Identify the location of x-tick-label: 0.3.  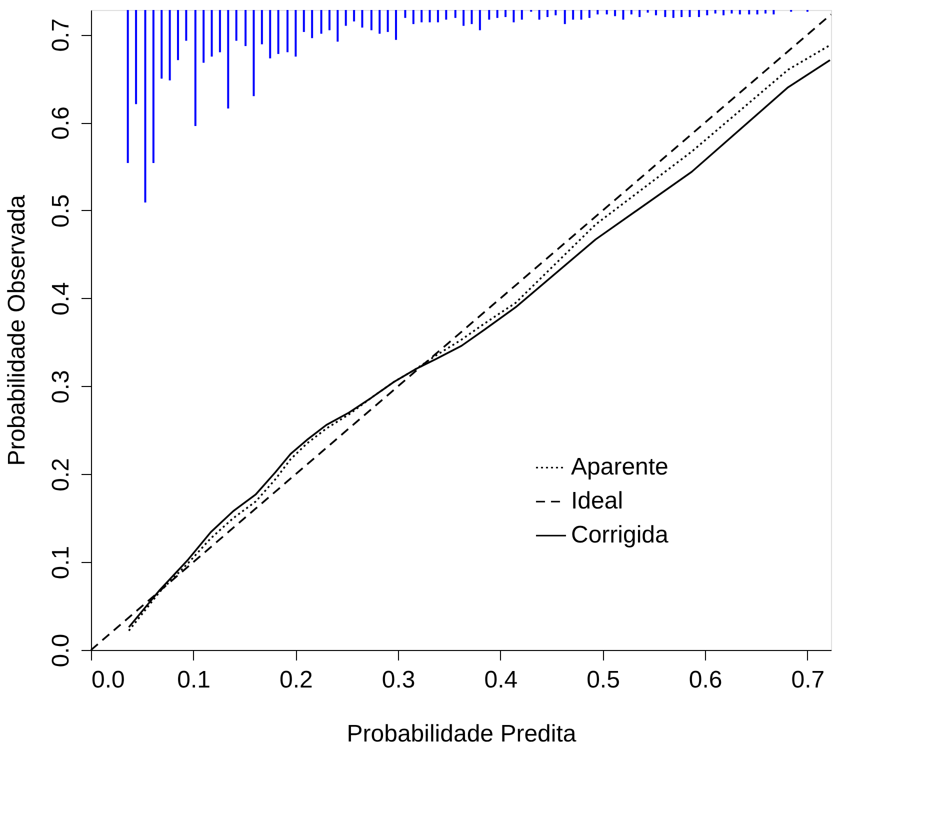
(399, 680).